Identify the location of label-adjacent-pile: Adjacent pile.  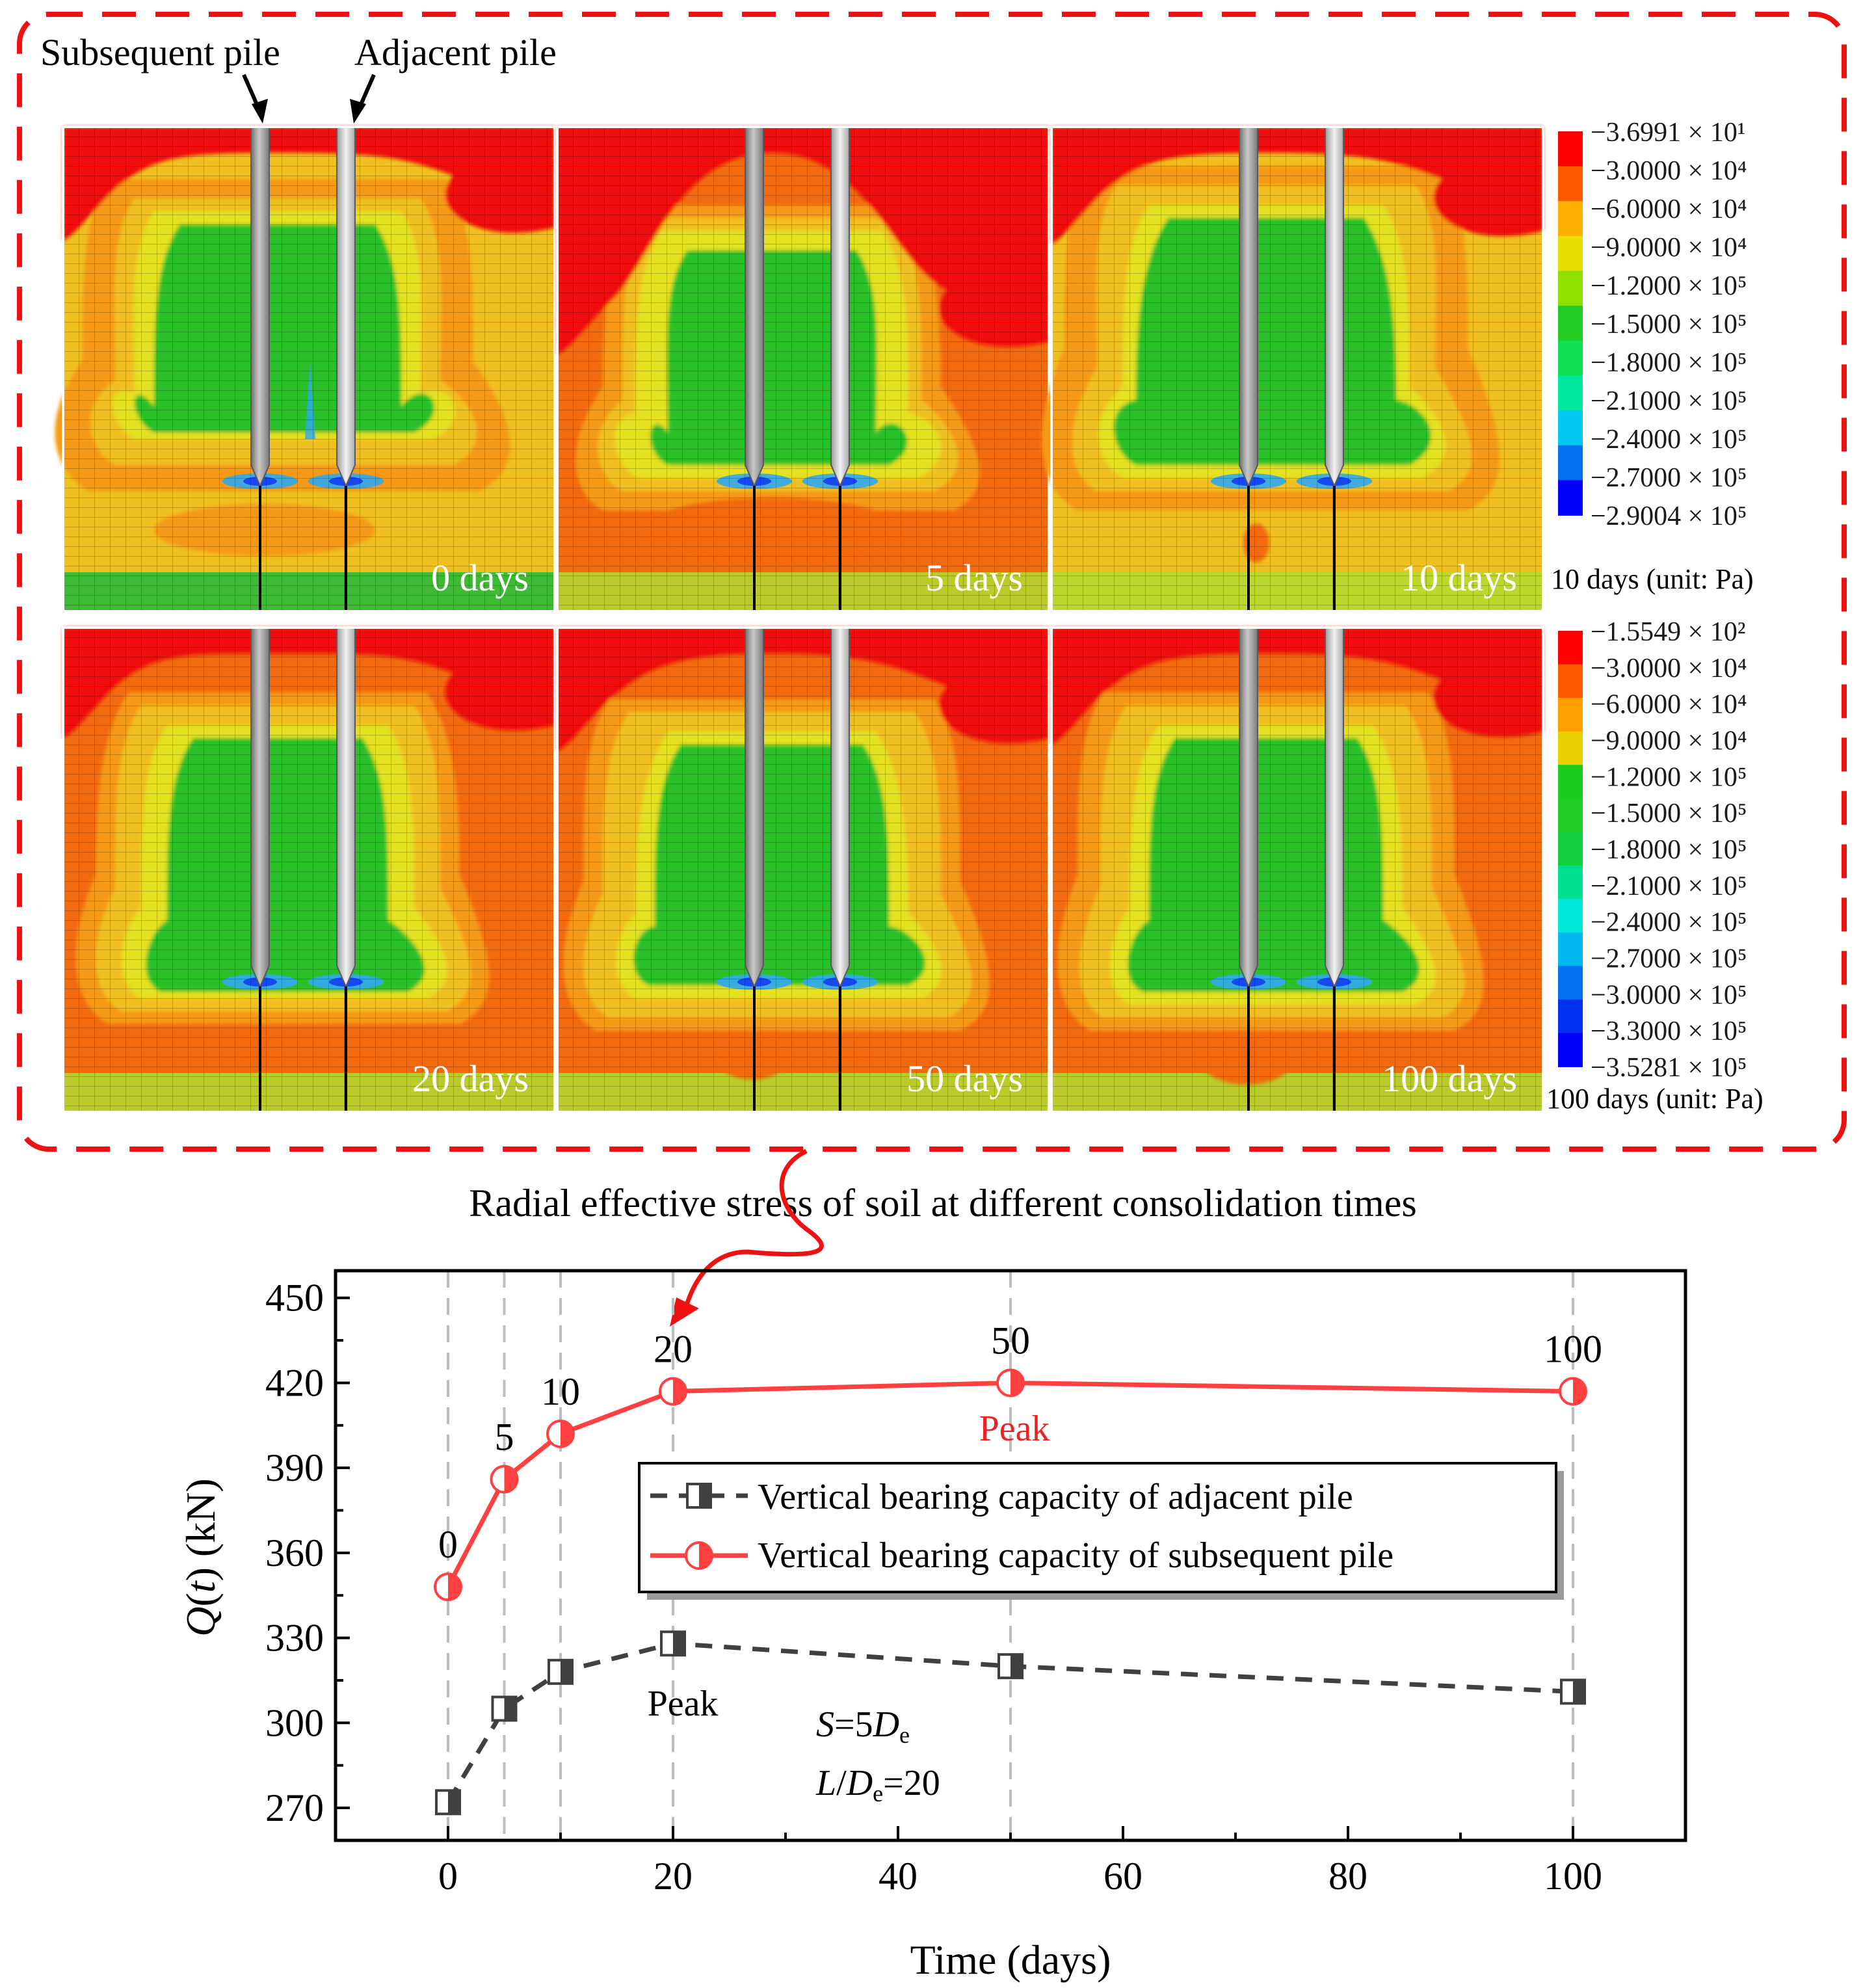
(455, 52).